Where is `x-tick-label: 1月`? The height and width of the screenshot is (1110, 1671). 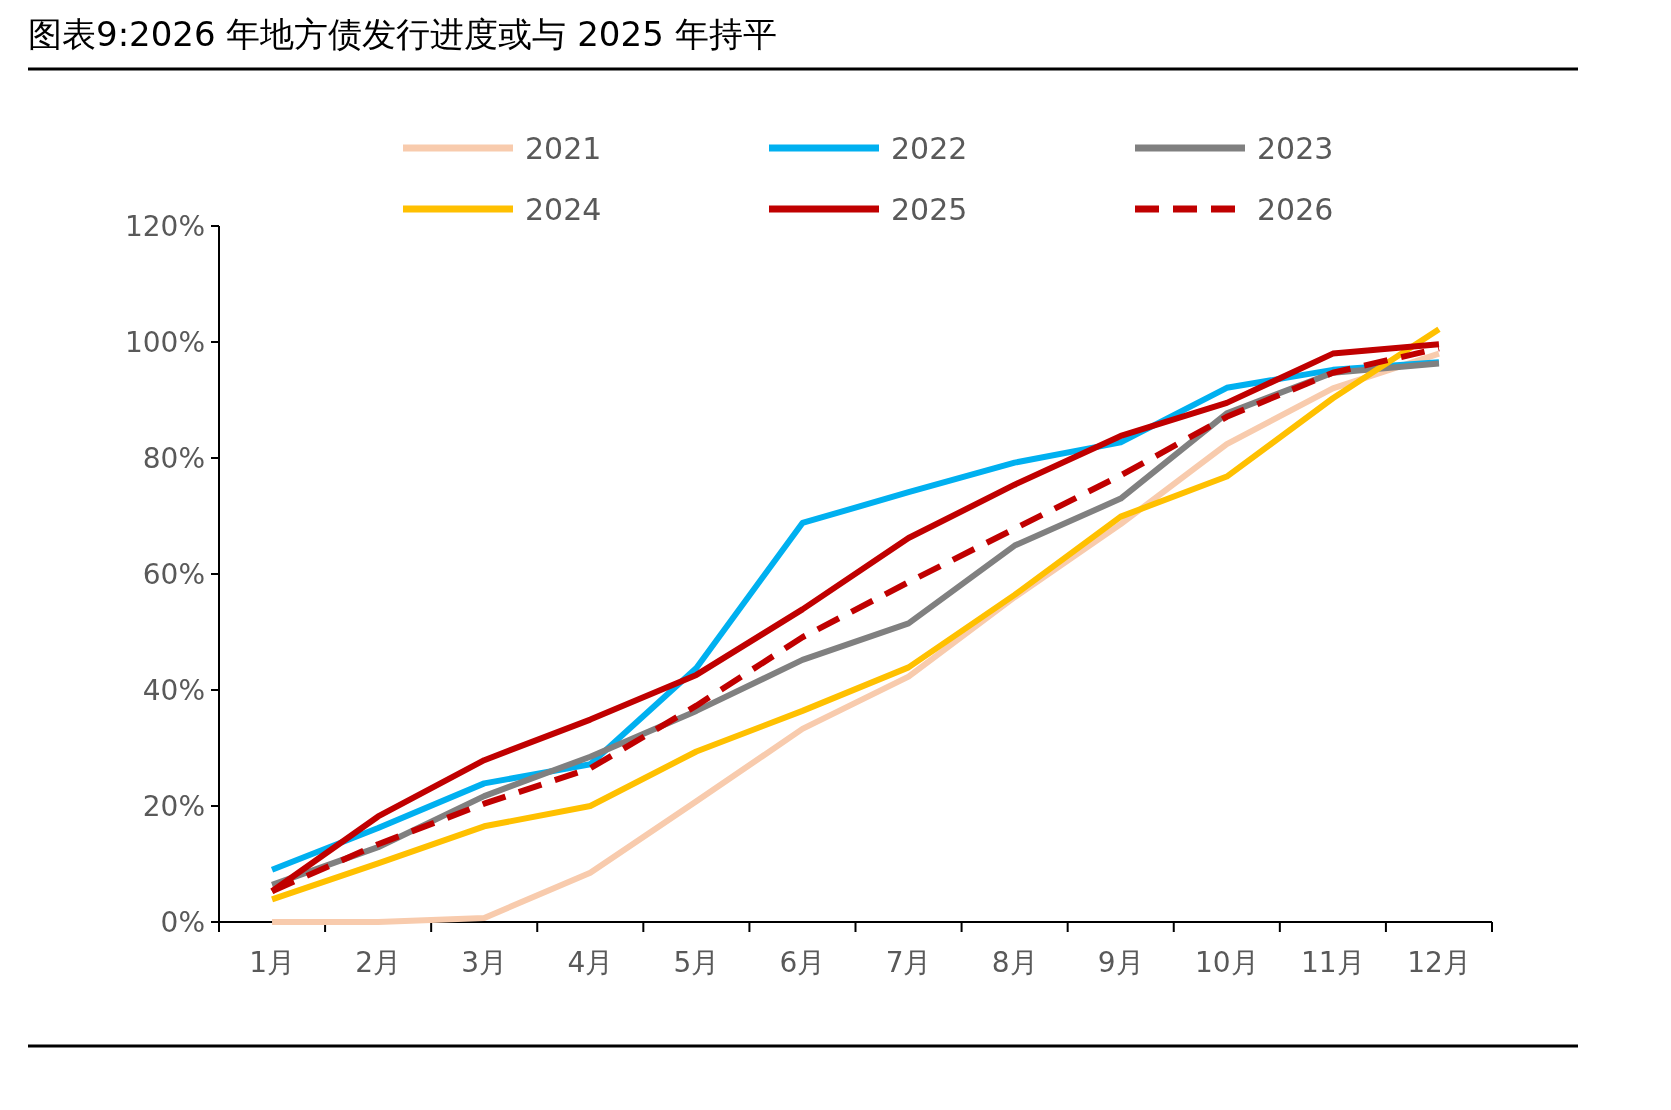
x-tick-label: 1月 is located at coordinates (272, 962).